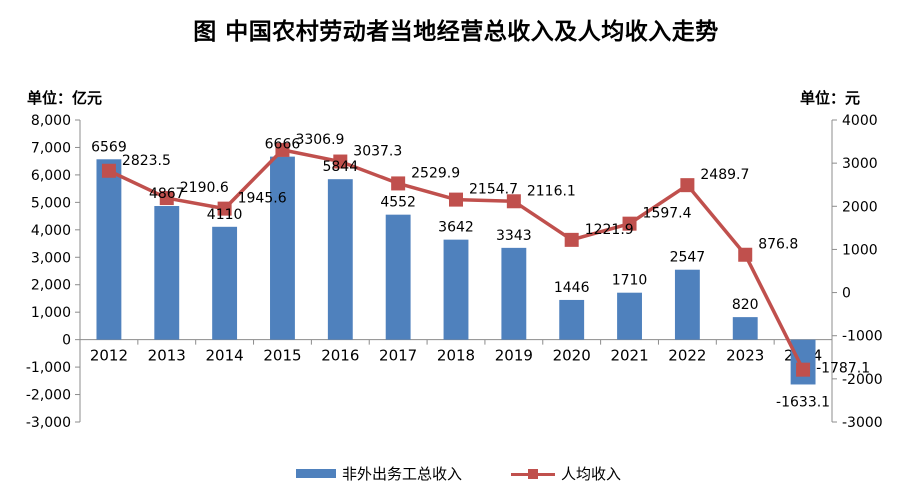 This screenshot has width=912, height=501. Describe the element at coordinates (629, 316) in the screenshot. I see `bar-2021` at that location.